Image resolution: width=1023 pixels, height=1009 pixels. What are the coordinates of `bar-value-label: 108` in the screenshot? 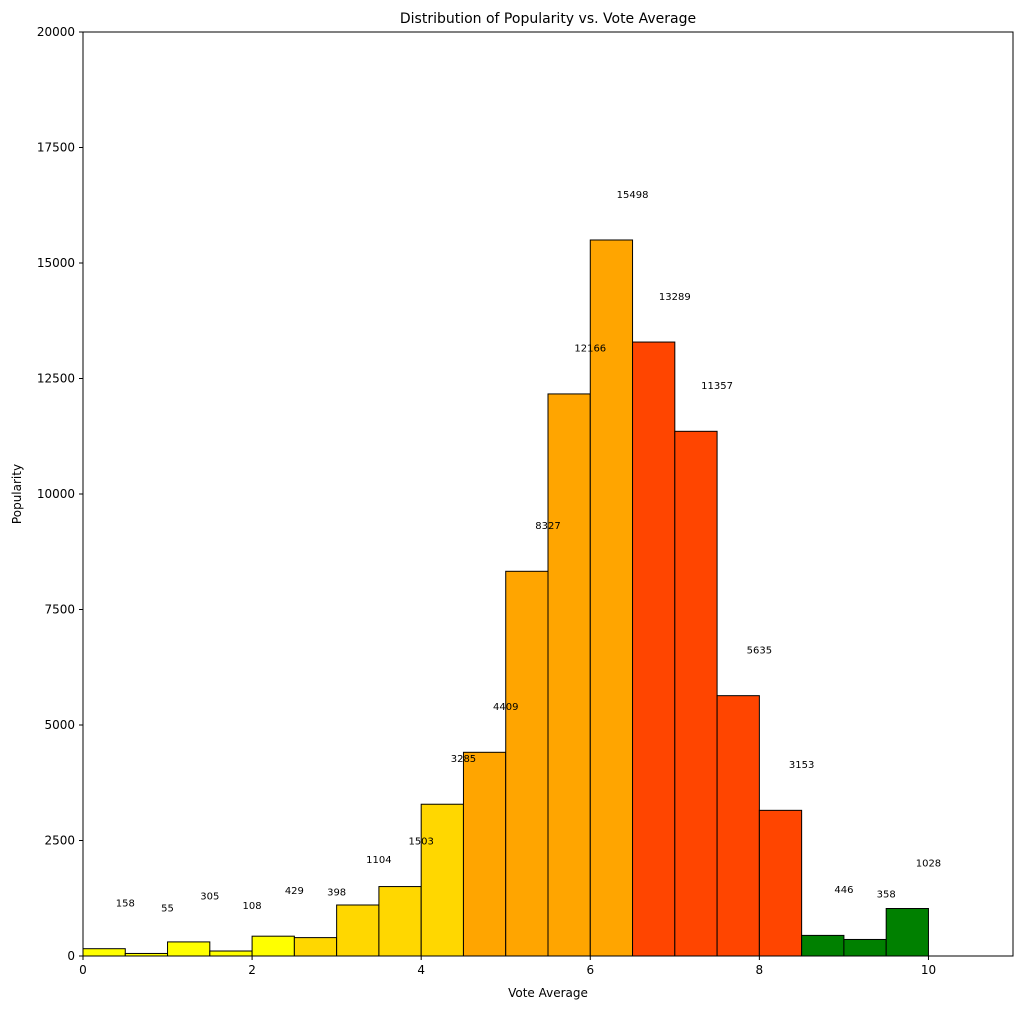 It's located at (252, 906).